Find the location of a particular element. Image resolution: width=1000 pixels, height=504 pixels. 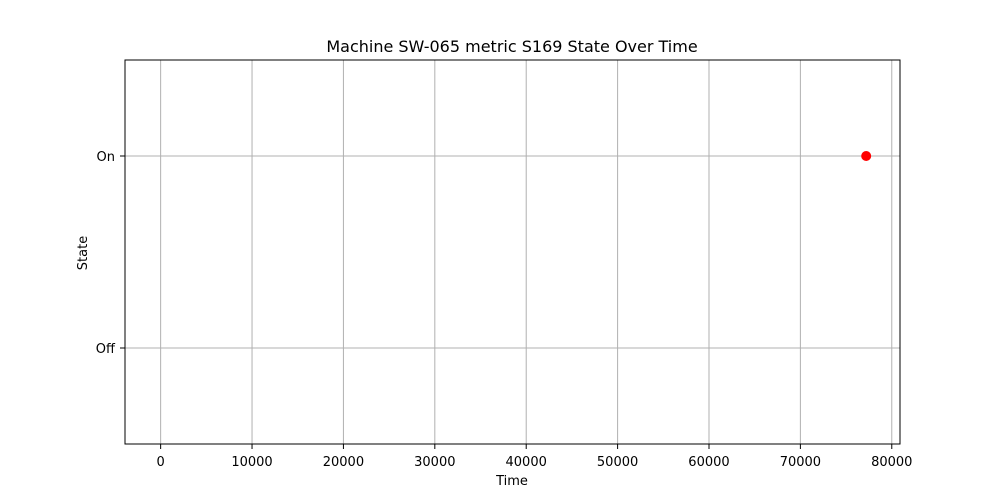

x-axis-label: Time is located at coordinates (511, 481).